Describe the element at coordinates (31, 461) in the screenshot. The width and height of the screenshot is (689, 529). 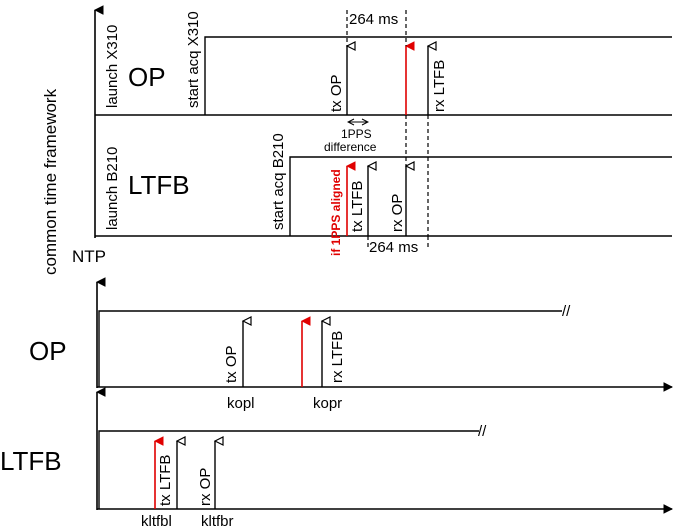
I see `ltfb-label-bottom: LTFB` at that location.